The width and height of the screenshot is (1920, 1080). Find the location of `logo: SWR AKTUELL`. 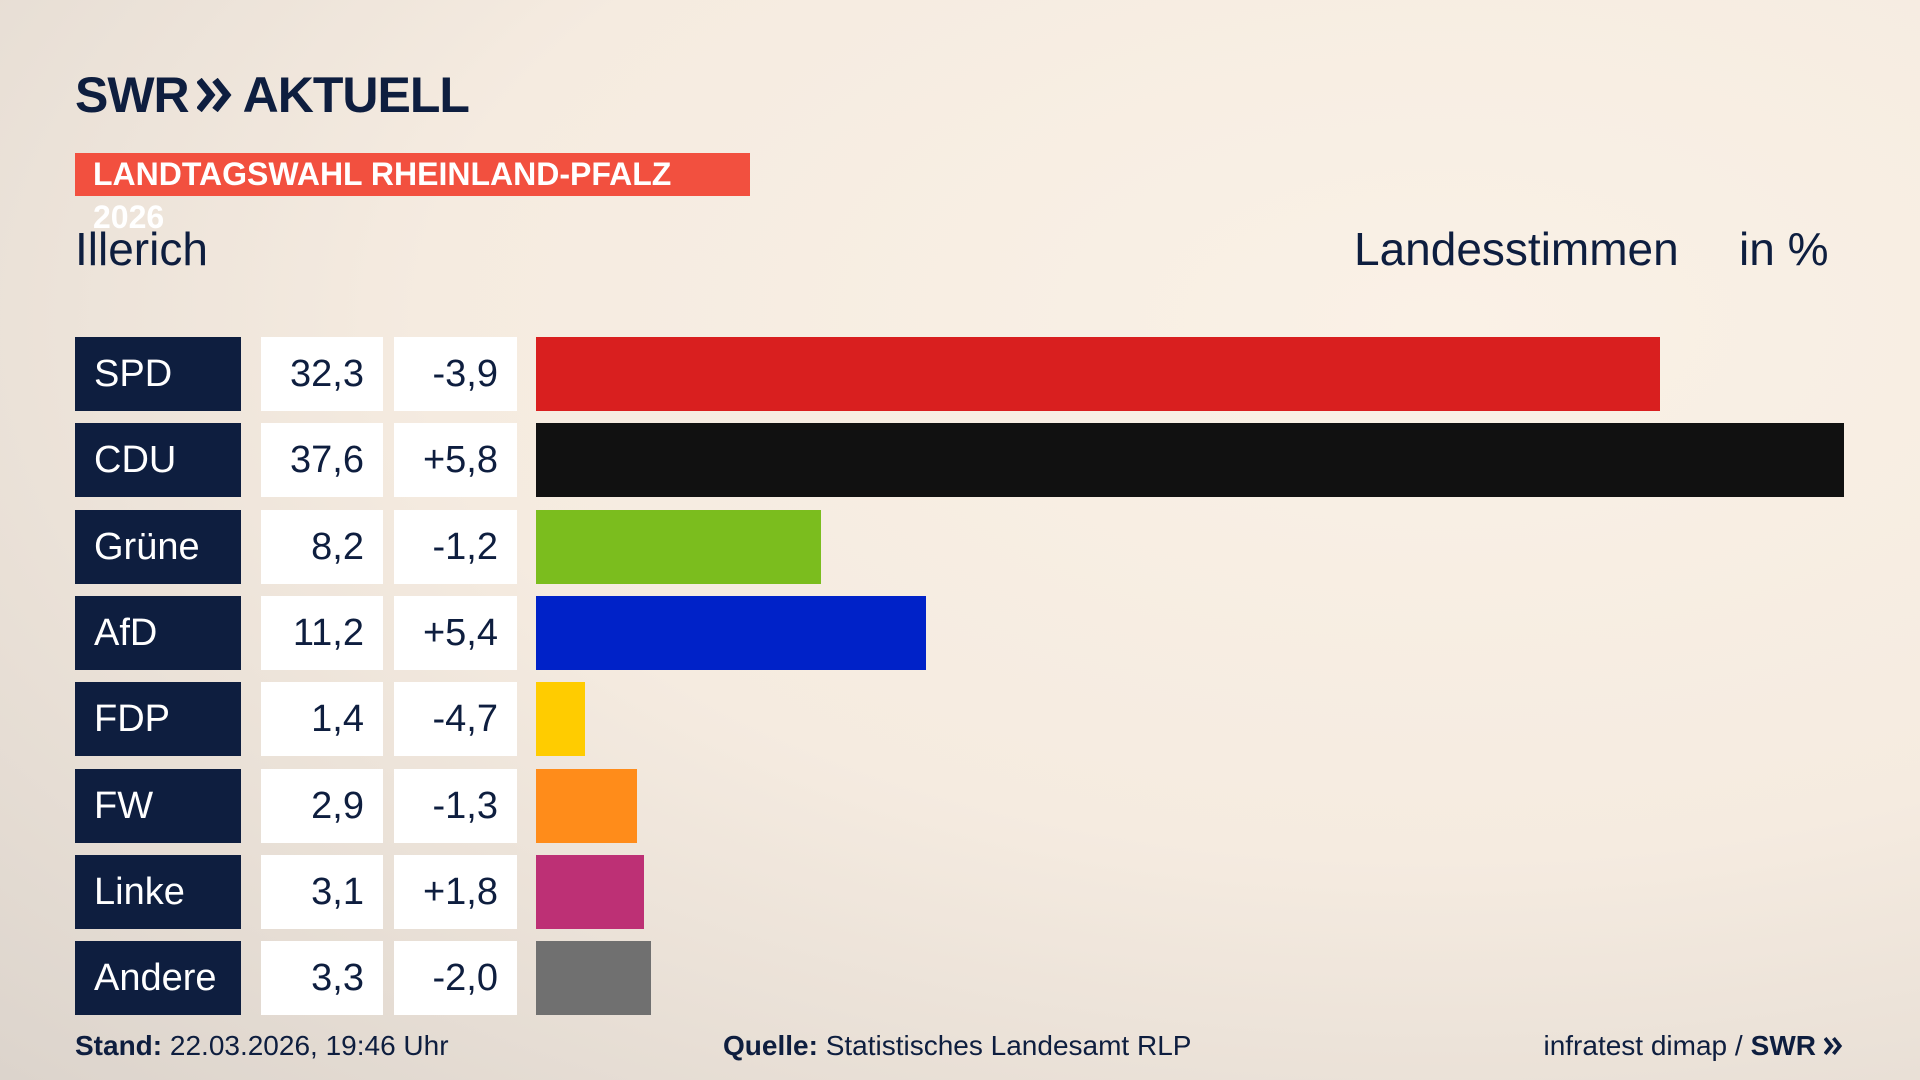

logo: SWR AKTUELL is located at coordinates (272, 95).